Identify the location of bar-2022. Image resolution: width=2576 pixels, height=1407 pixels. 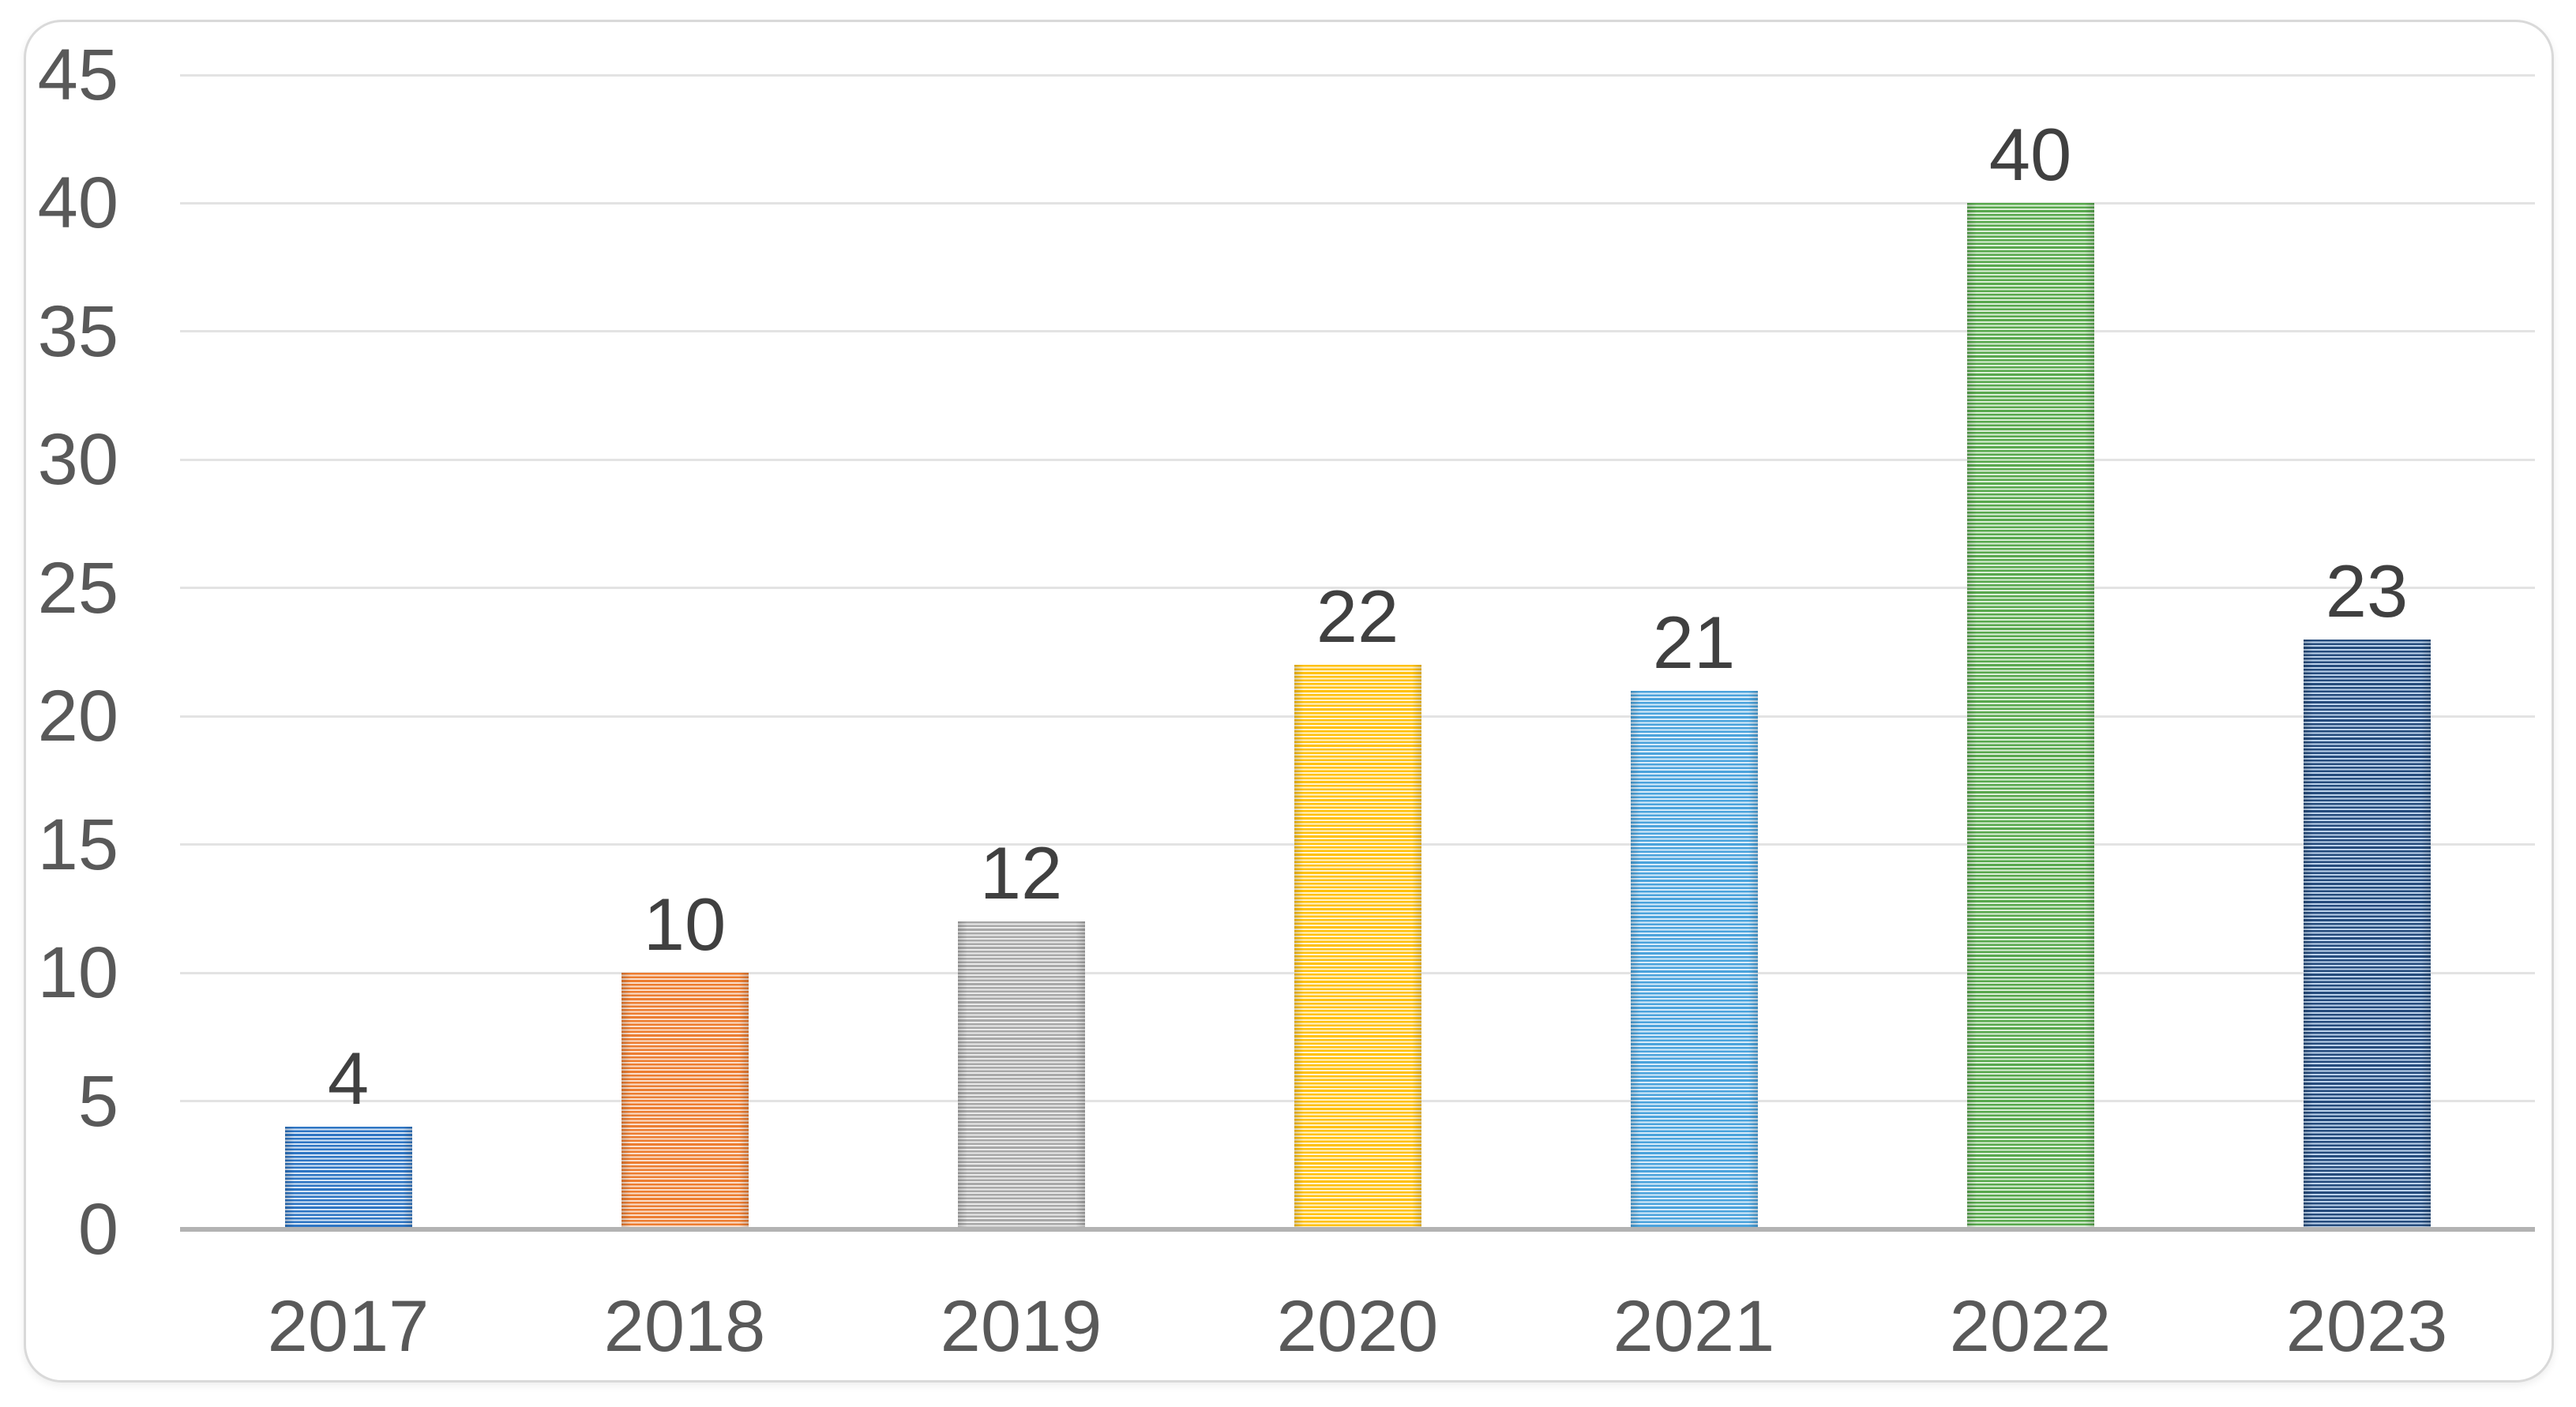
(2030, 716).